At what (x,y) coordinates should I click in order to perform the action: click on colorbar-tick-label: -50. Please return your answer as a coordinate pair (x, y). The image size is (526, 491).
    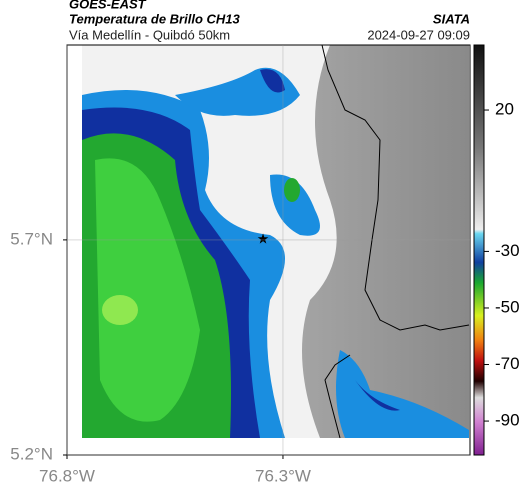
    Looking at the image, I should click on (507, 306).